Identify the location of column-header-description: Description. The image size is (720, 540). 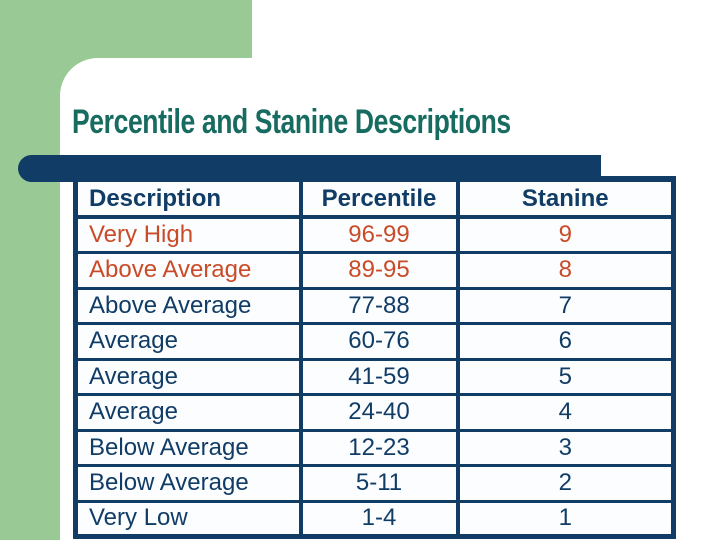
(188, 198).